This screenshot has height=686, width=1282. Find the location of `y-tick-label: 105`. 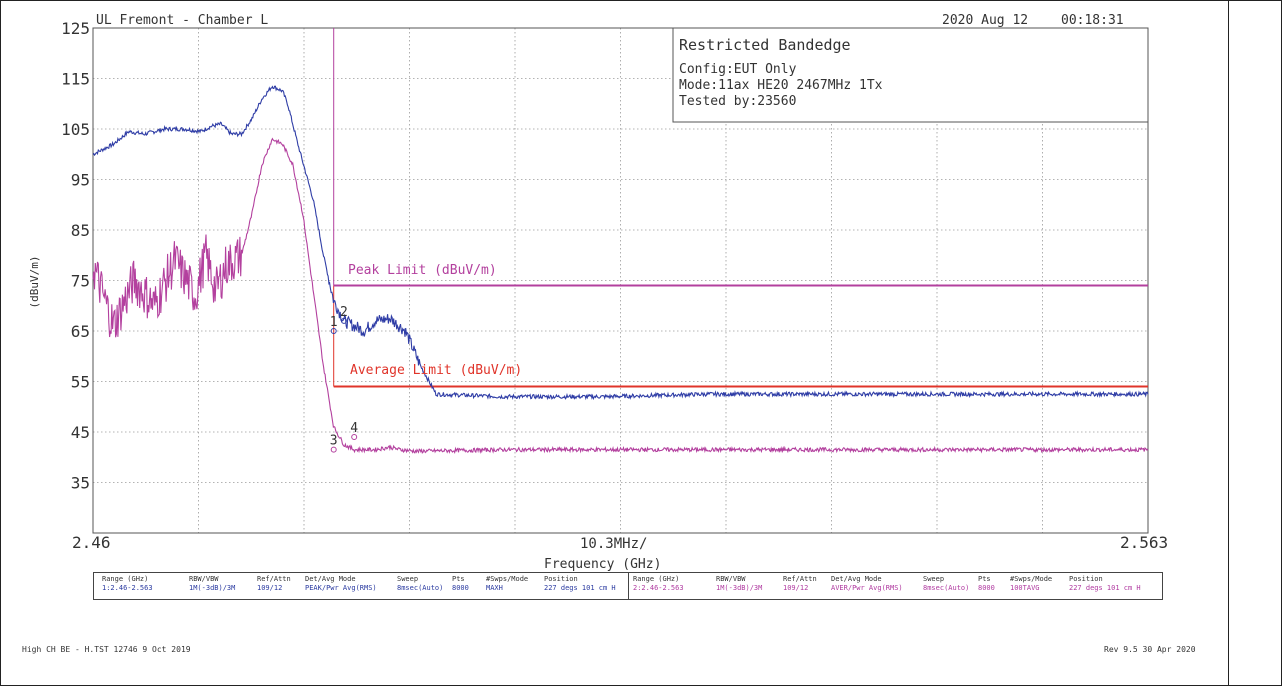

y-tick-label: 105 is located at coordinates (75, 129).